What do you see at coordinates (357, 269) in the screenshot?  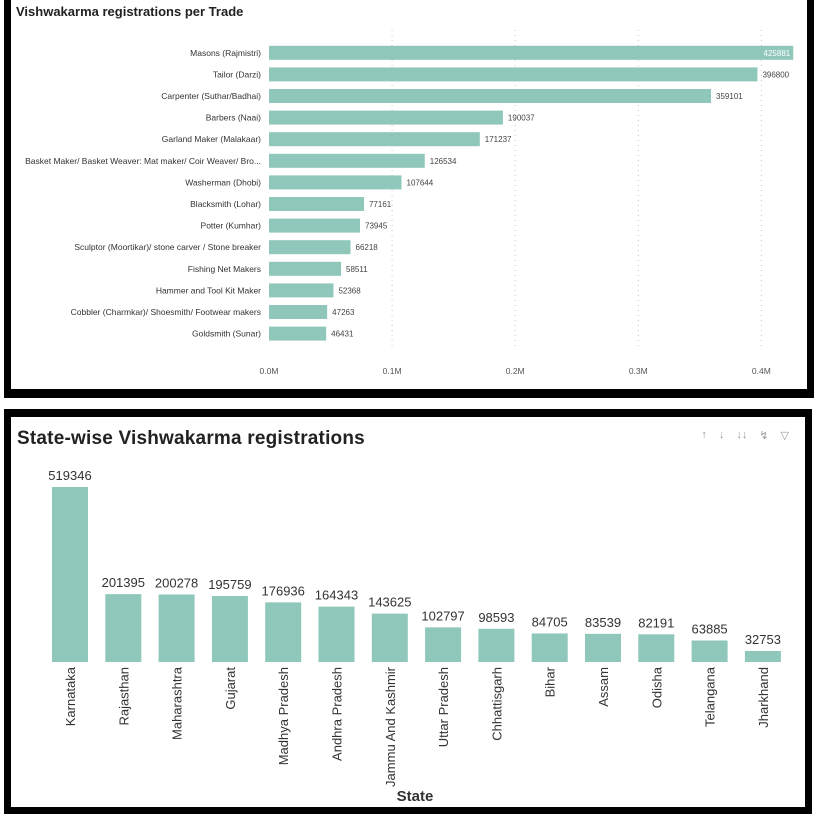 I see `data-label: 58511` at bounding box center [357, 269].